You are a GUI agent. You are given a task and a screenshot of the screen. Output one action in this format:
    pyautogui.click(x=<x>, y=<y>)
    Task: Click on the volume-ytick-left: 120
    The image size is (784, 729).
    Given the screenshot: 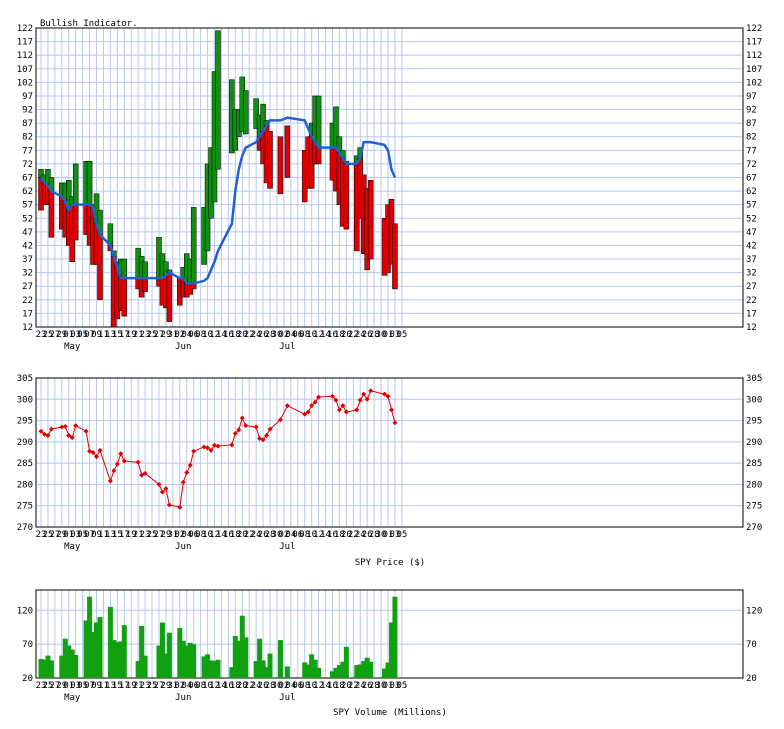 What is the action you would take?
    pyautogui.click(x=25, y=611)
    